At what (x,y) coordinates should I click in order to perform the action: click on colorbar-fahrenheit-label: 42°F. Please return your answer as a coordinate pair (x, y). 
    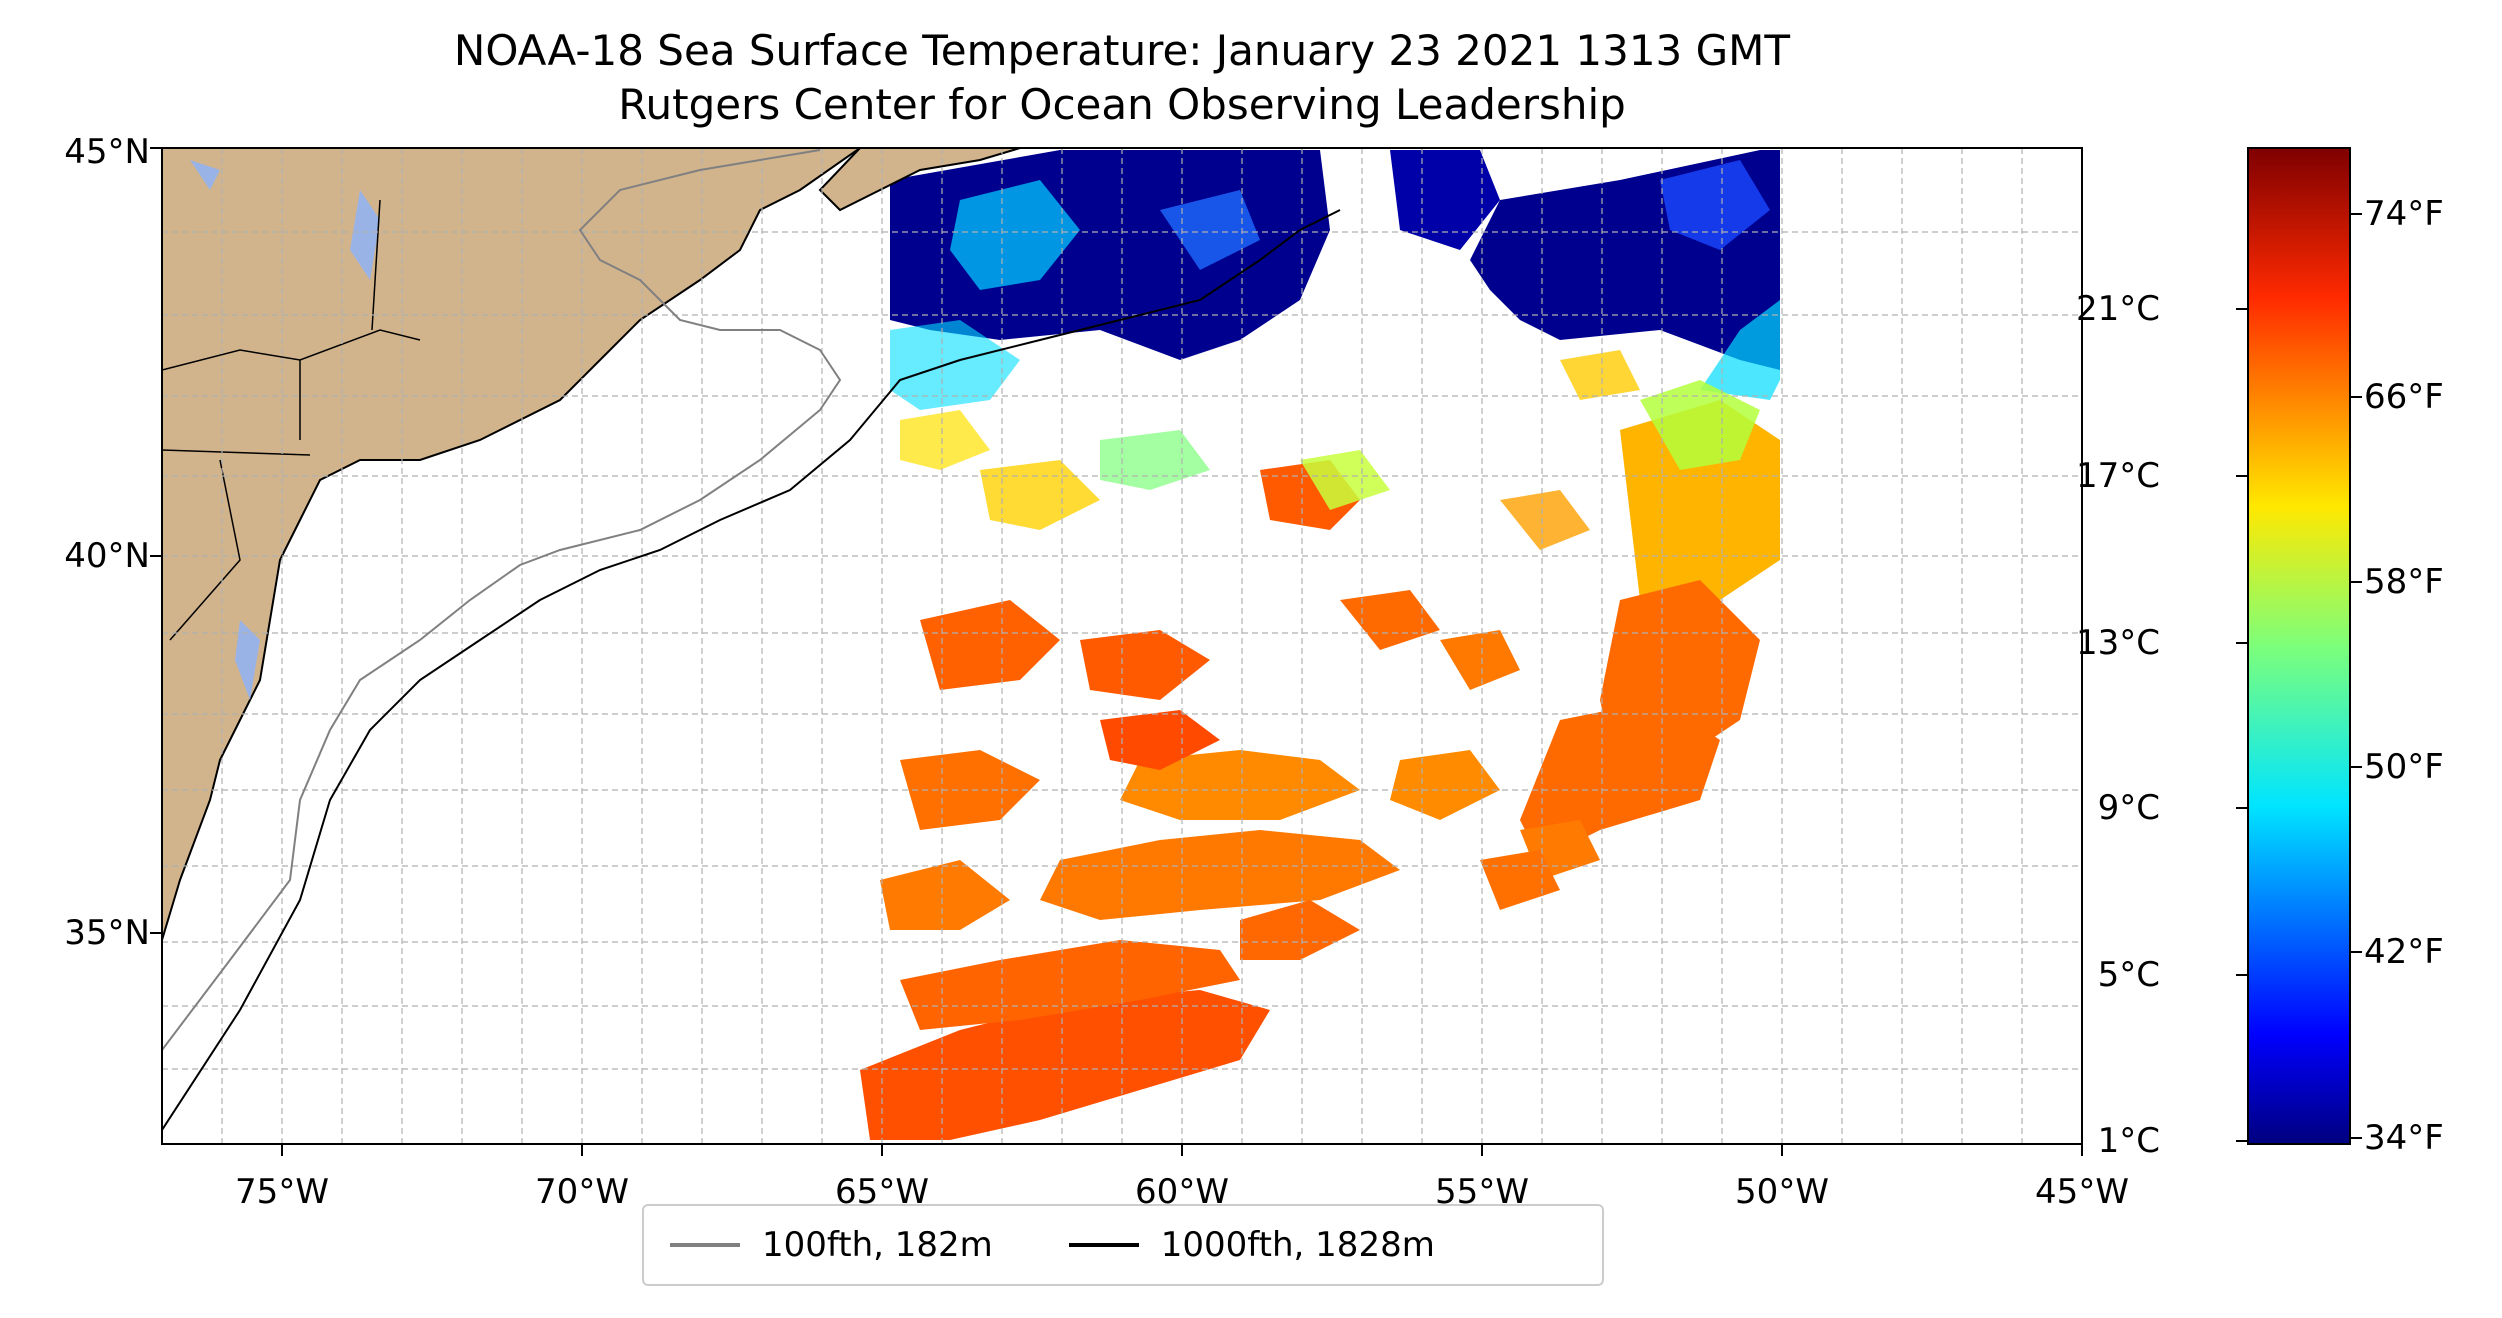
    Looking at the image, I should click on (2404, 952).